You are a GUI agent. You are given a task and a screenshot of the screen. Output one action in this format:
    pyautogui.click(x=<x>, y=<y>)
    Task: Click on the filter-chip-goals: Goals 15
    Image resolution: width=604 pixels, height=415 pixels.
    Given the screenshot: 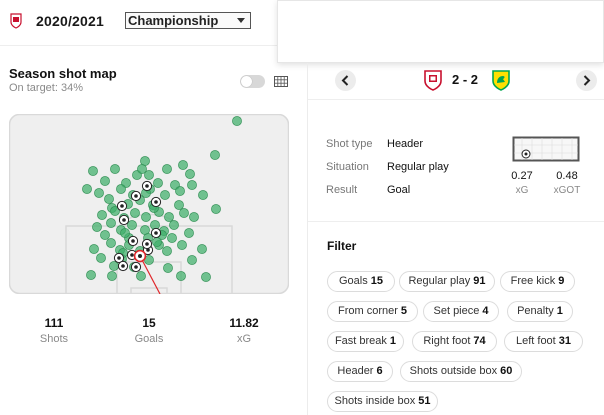 What is the action you would take?
    pyautogui.click(x=361, y=281)
    